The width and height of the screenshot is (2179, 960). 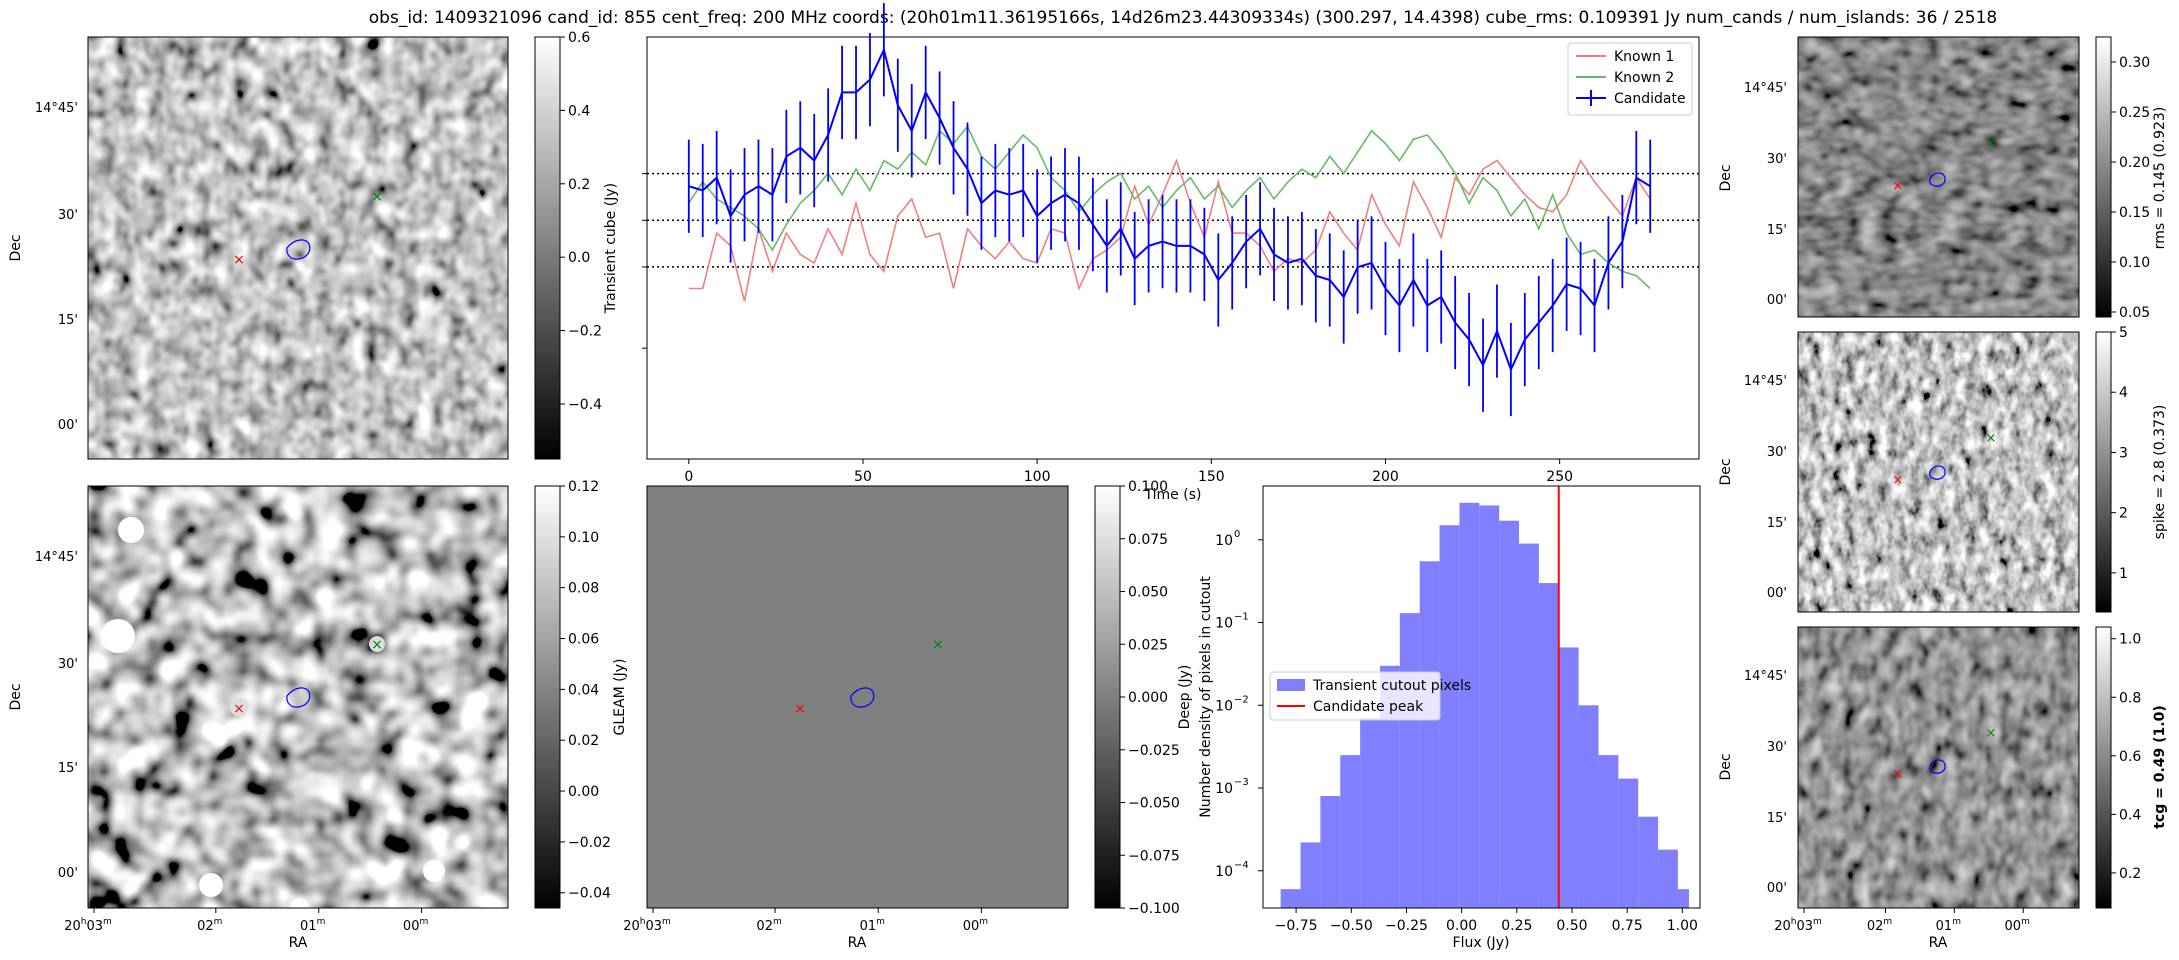 I want to click on colorbar-tick-label: 0.02, so click(x=583, y=741).